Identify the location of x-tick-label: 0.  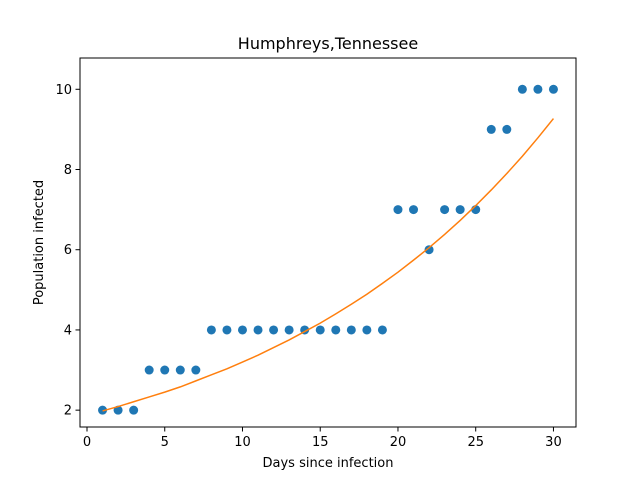
(87, 442).